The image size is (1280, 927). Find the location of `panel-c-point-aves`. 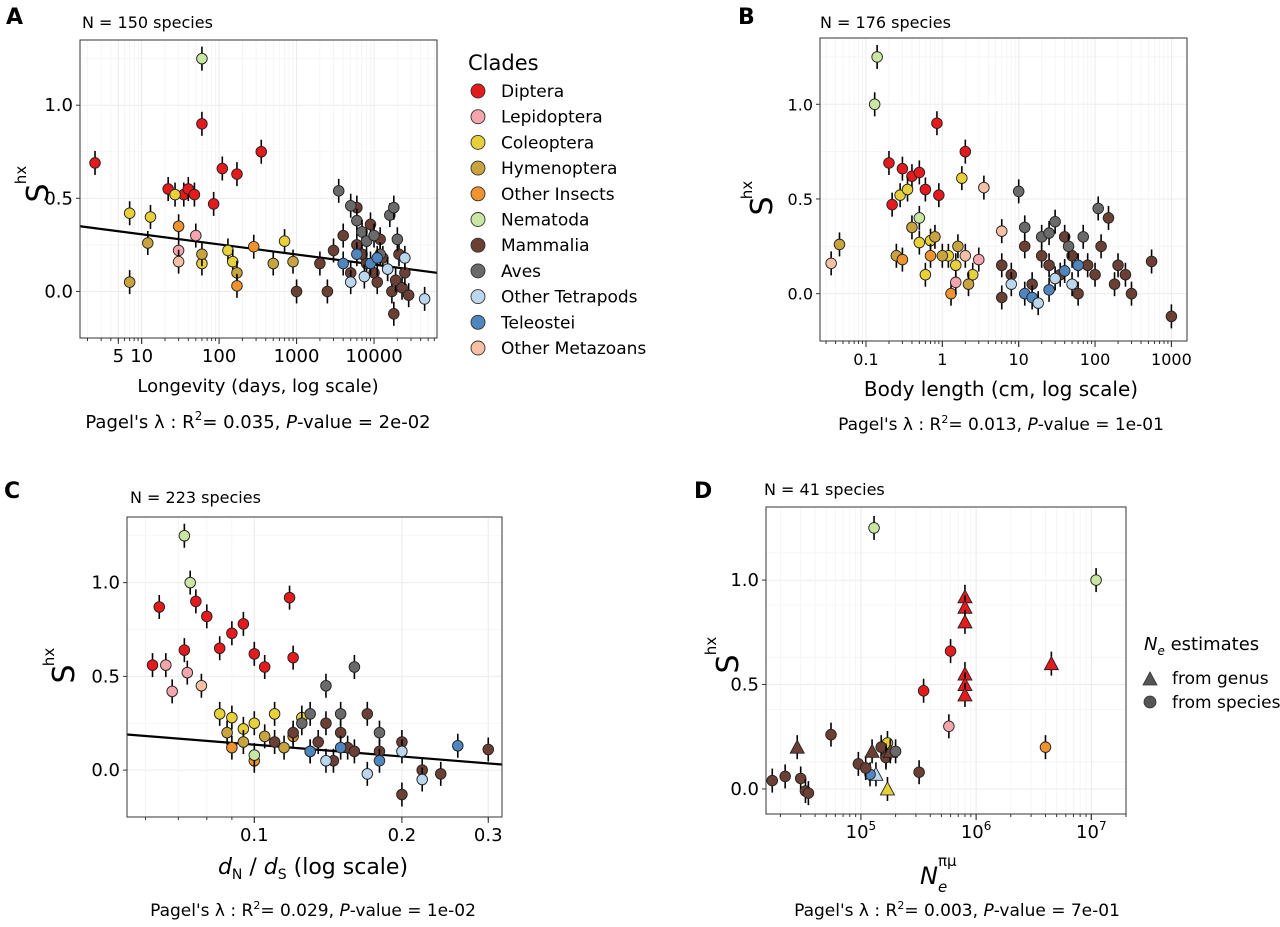

panel-c-point-aves is located at coordinates (340, 713).